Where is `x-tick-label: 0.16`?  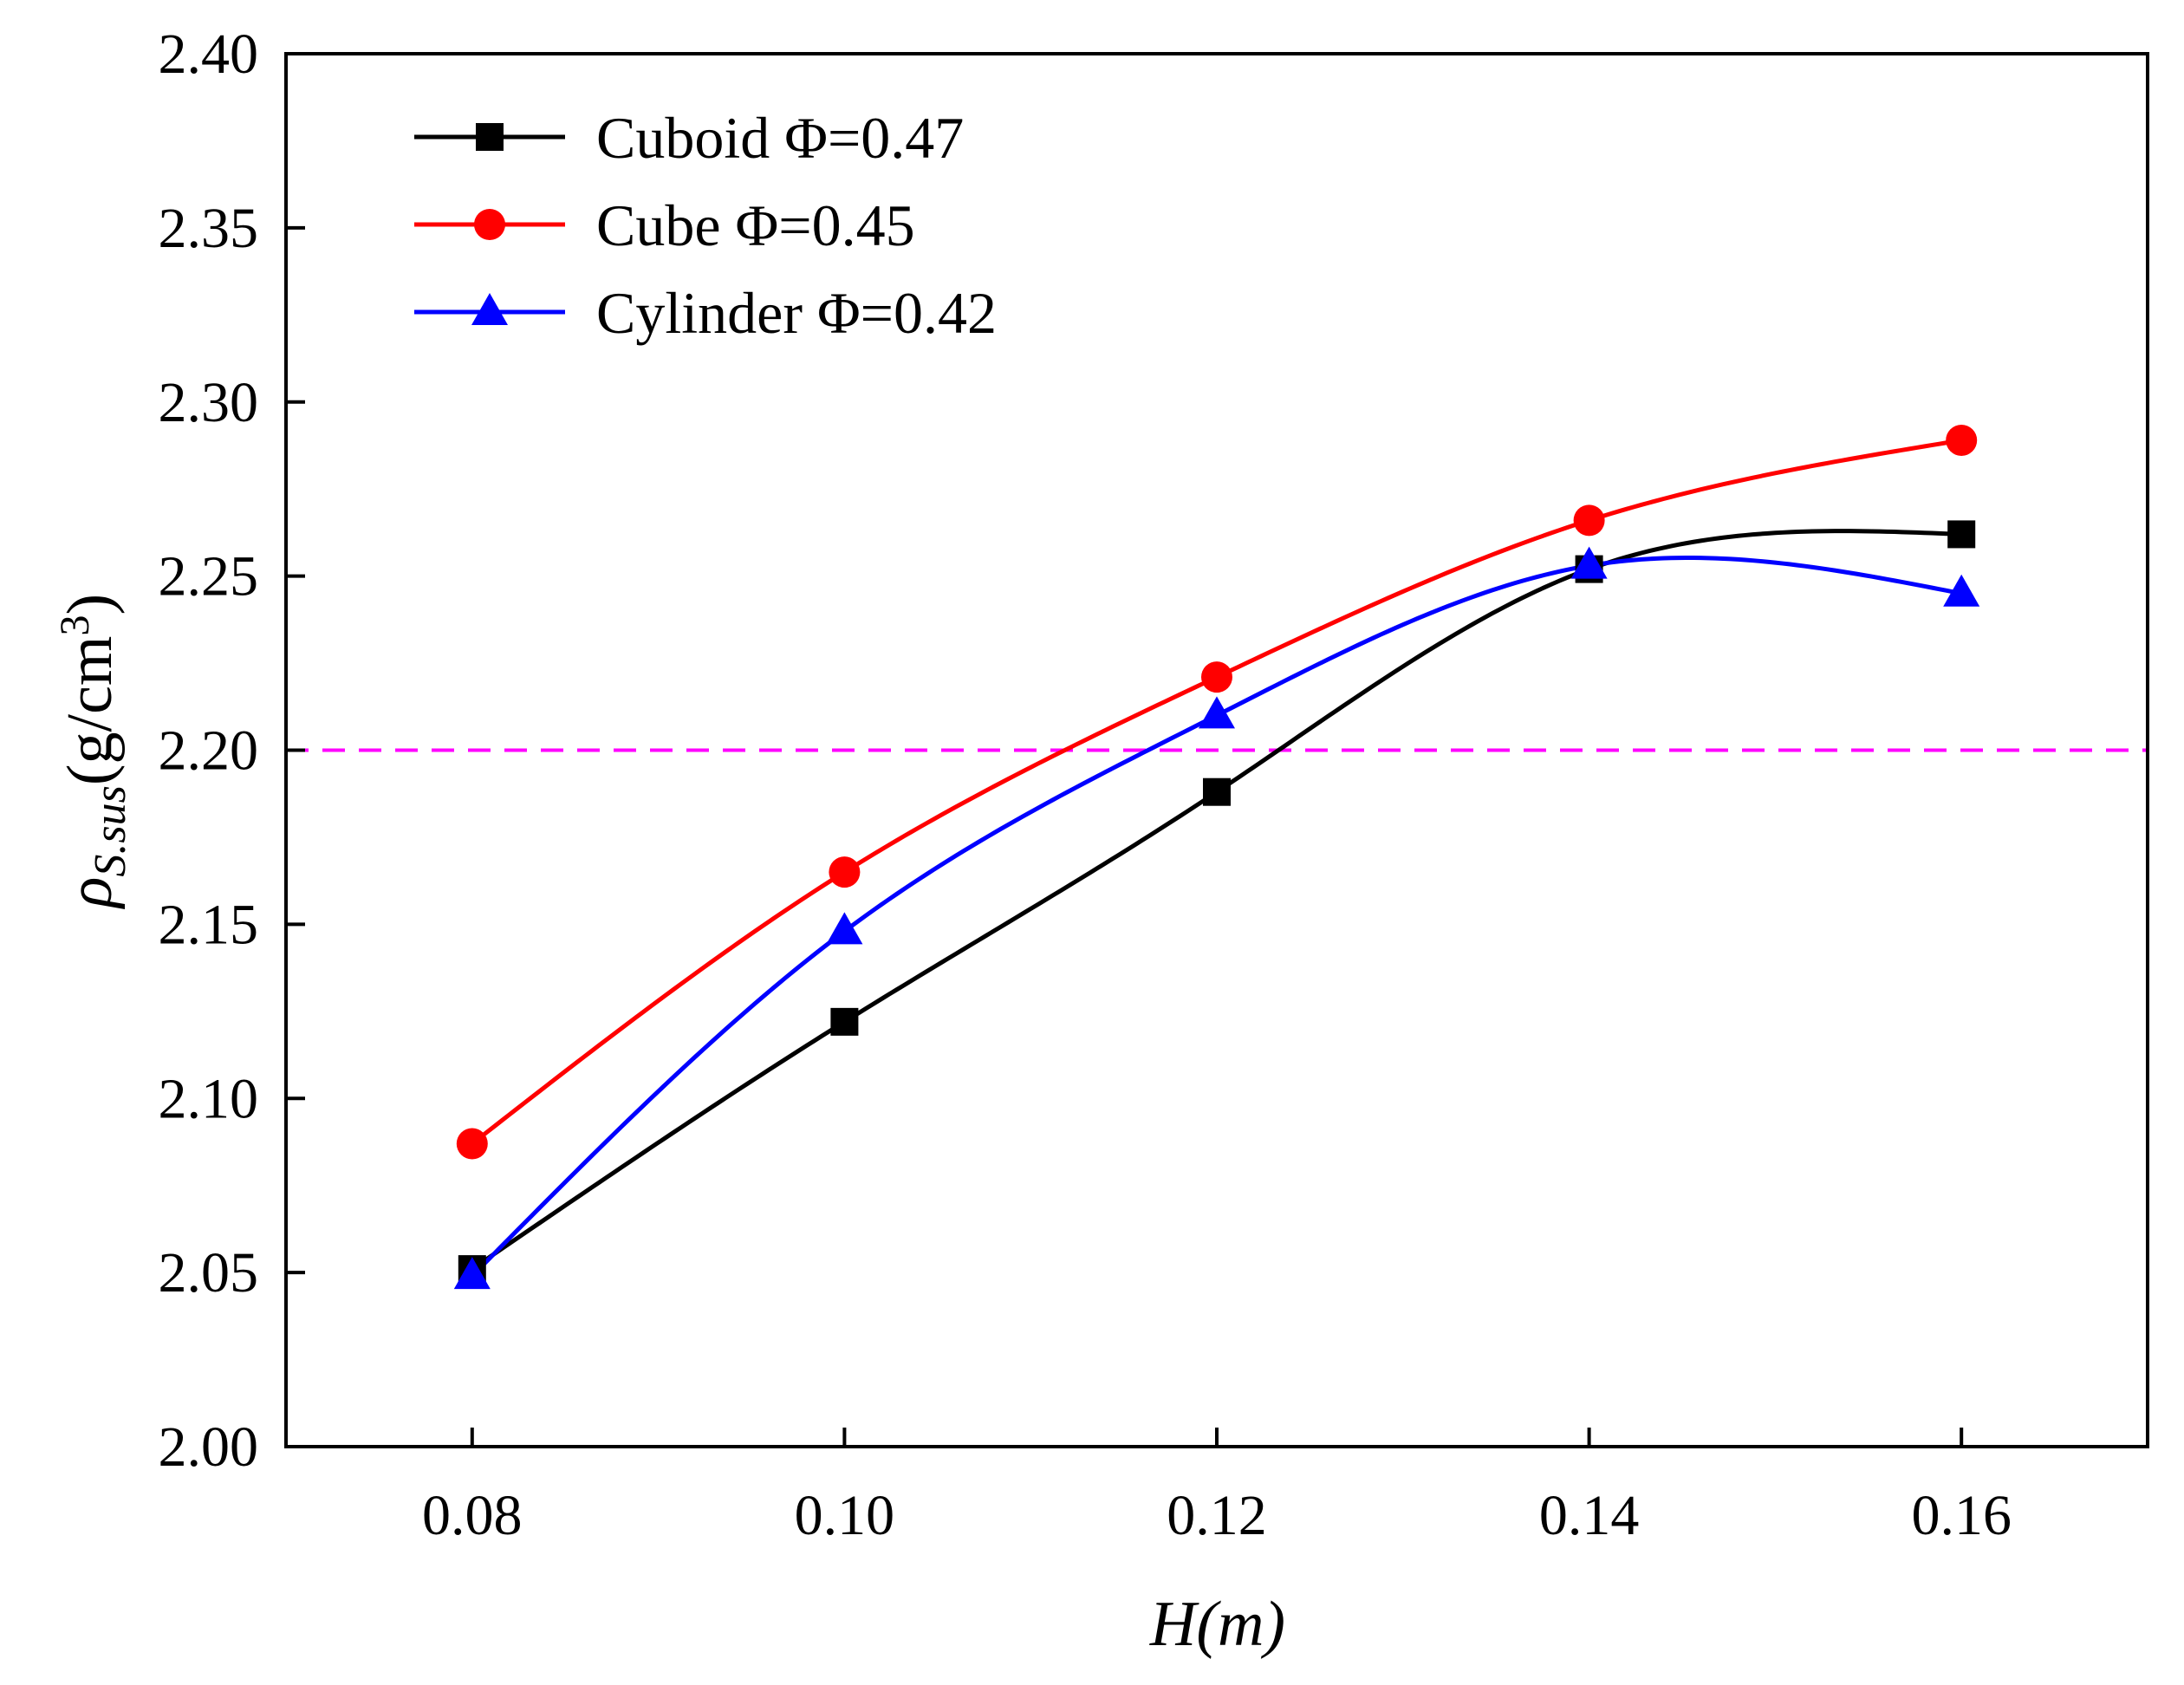
x-tick-label: 0.16 is located at coordinates (1961, 1515).